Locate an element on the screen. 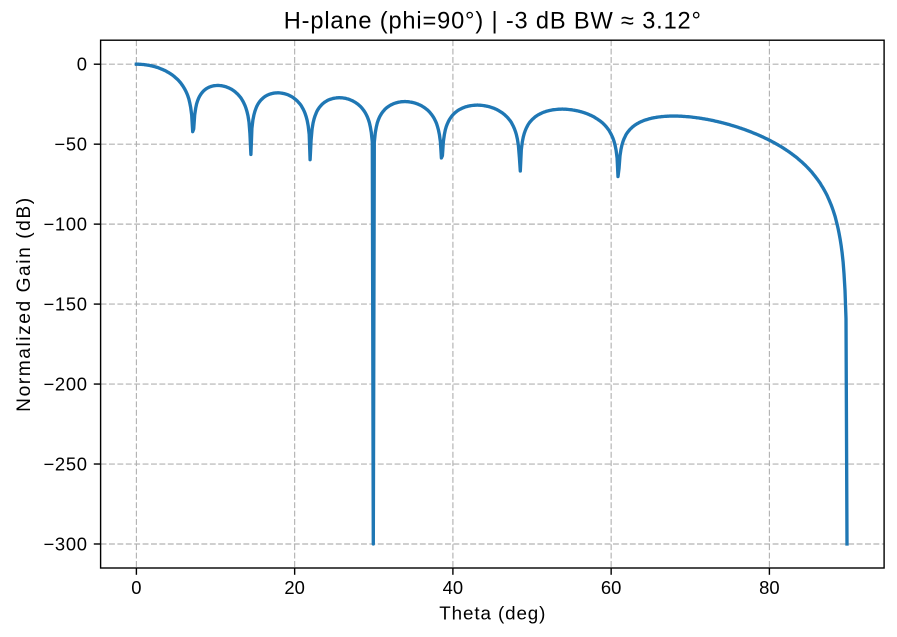  svg-text: −250 is located at coordinates (65, 463).